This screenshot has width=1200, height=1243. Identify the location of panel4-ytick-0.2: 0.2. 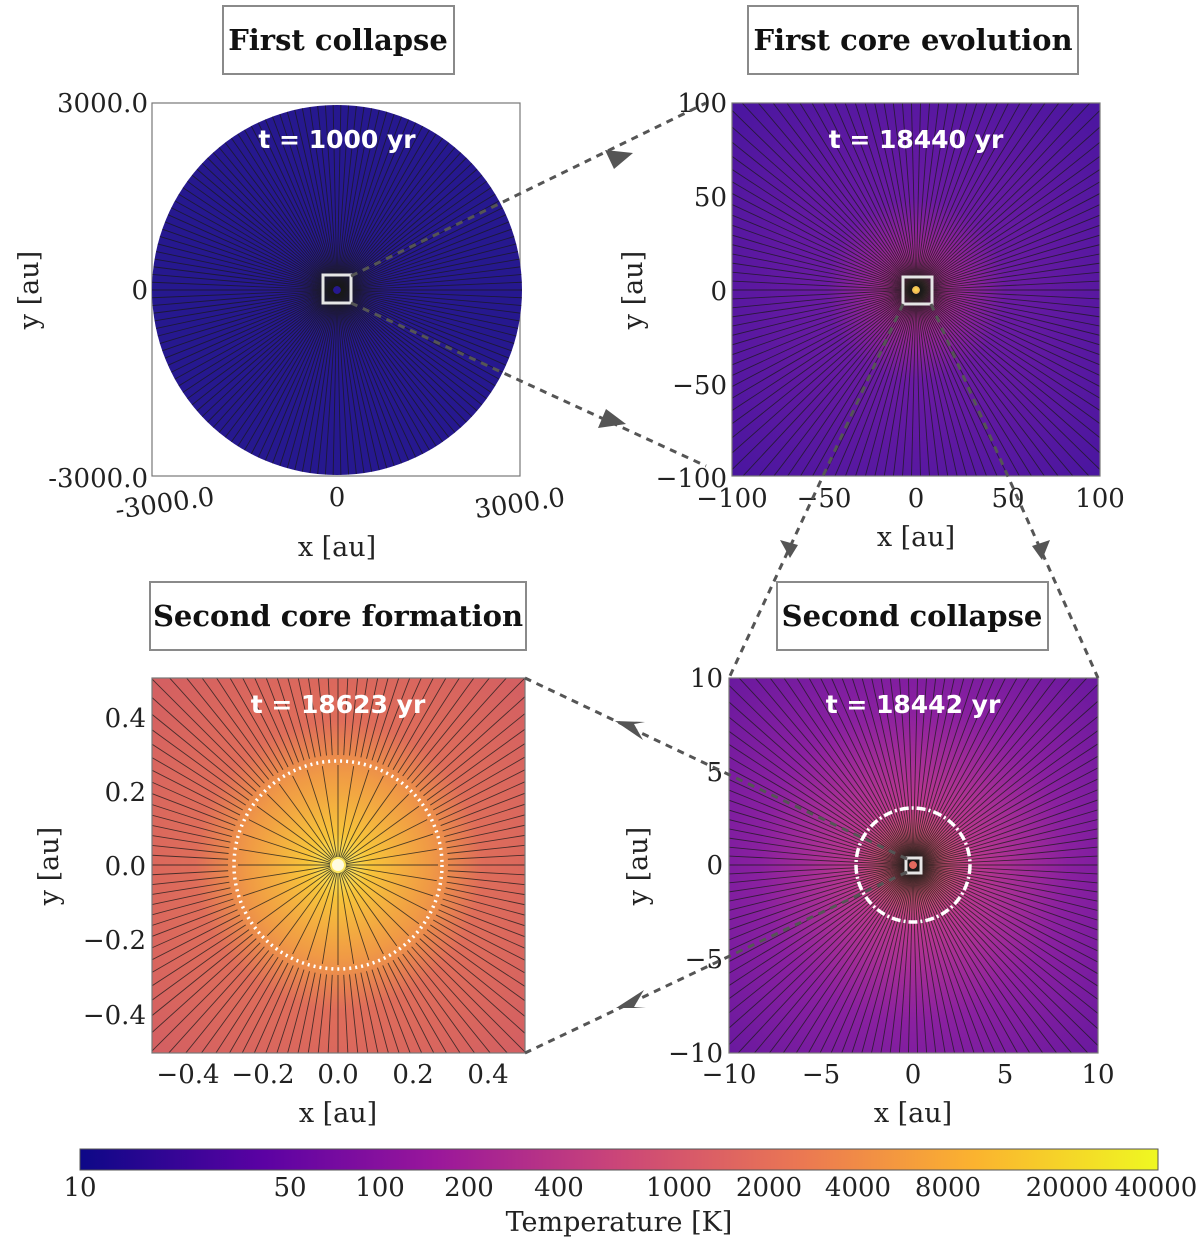
(125, 793).